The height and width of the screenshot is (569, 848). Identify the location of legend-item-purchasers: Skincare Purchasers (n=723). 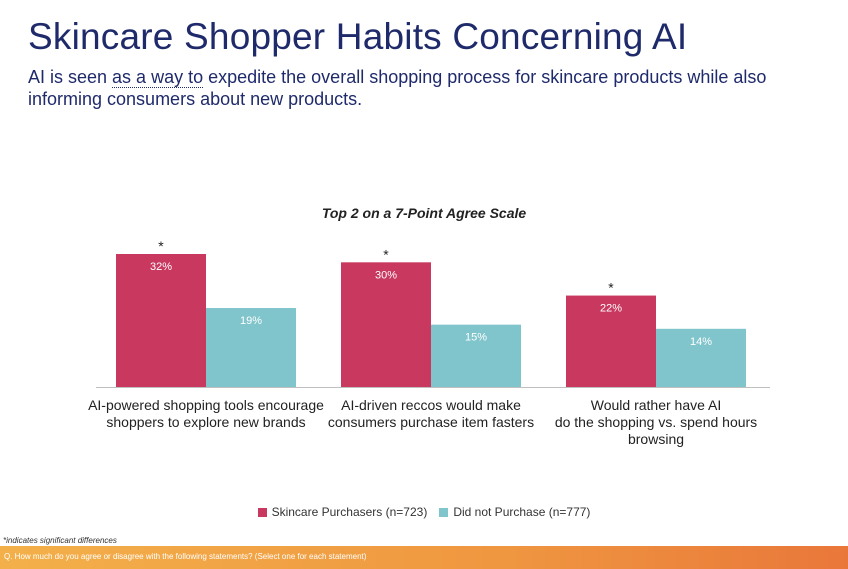
(342, 512).